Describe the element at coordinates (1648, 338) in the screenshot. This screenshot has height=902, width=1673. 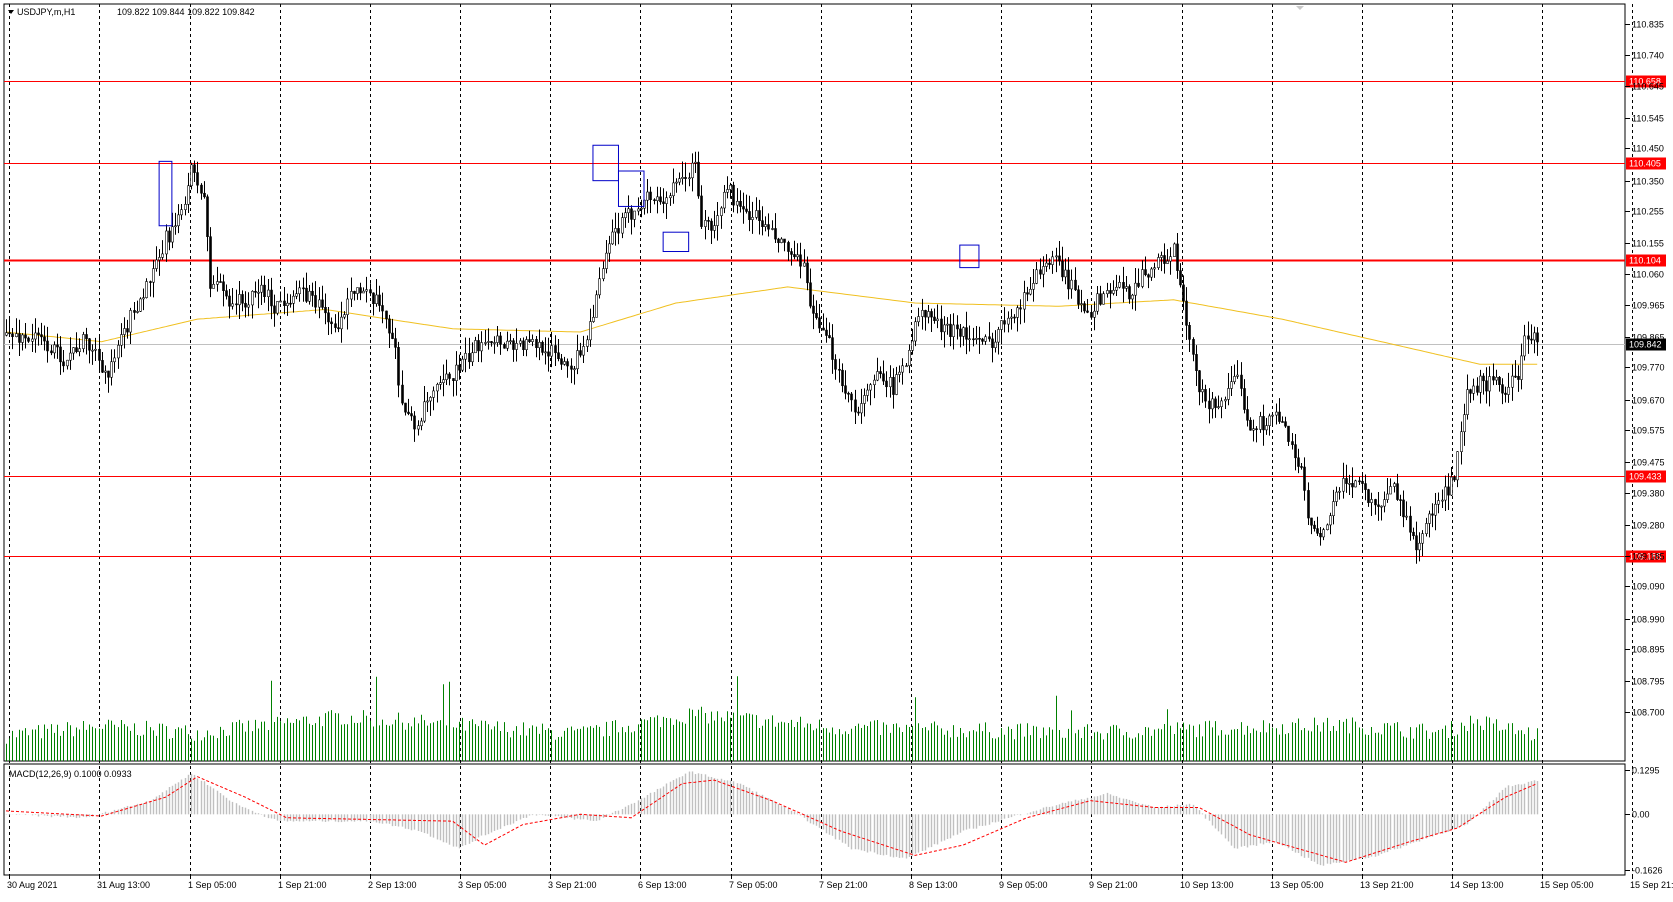
I see `price-tick-label: 109.865` at that location.